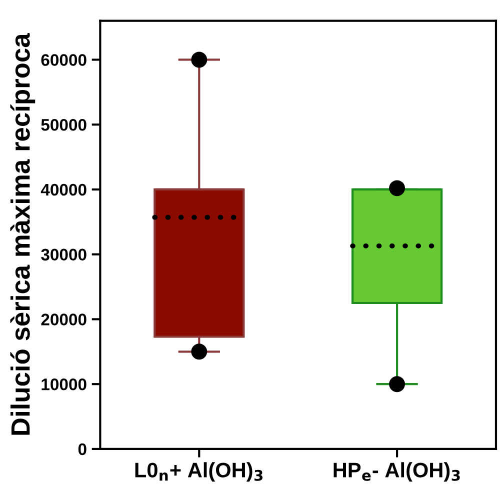 The width and height of the screenshot is (501, 495). Describe the element at coordinates (63, 254) in the screenshot. I see `y-tick-label: 30000` at that location.